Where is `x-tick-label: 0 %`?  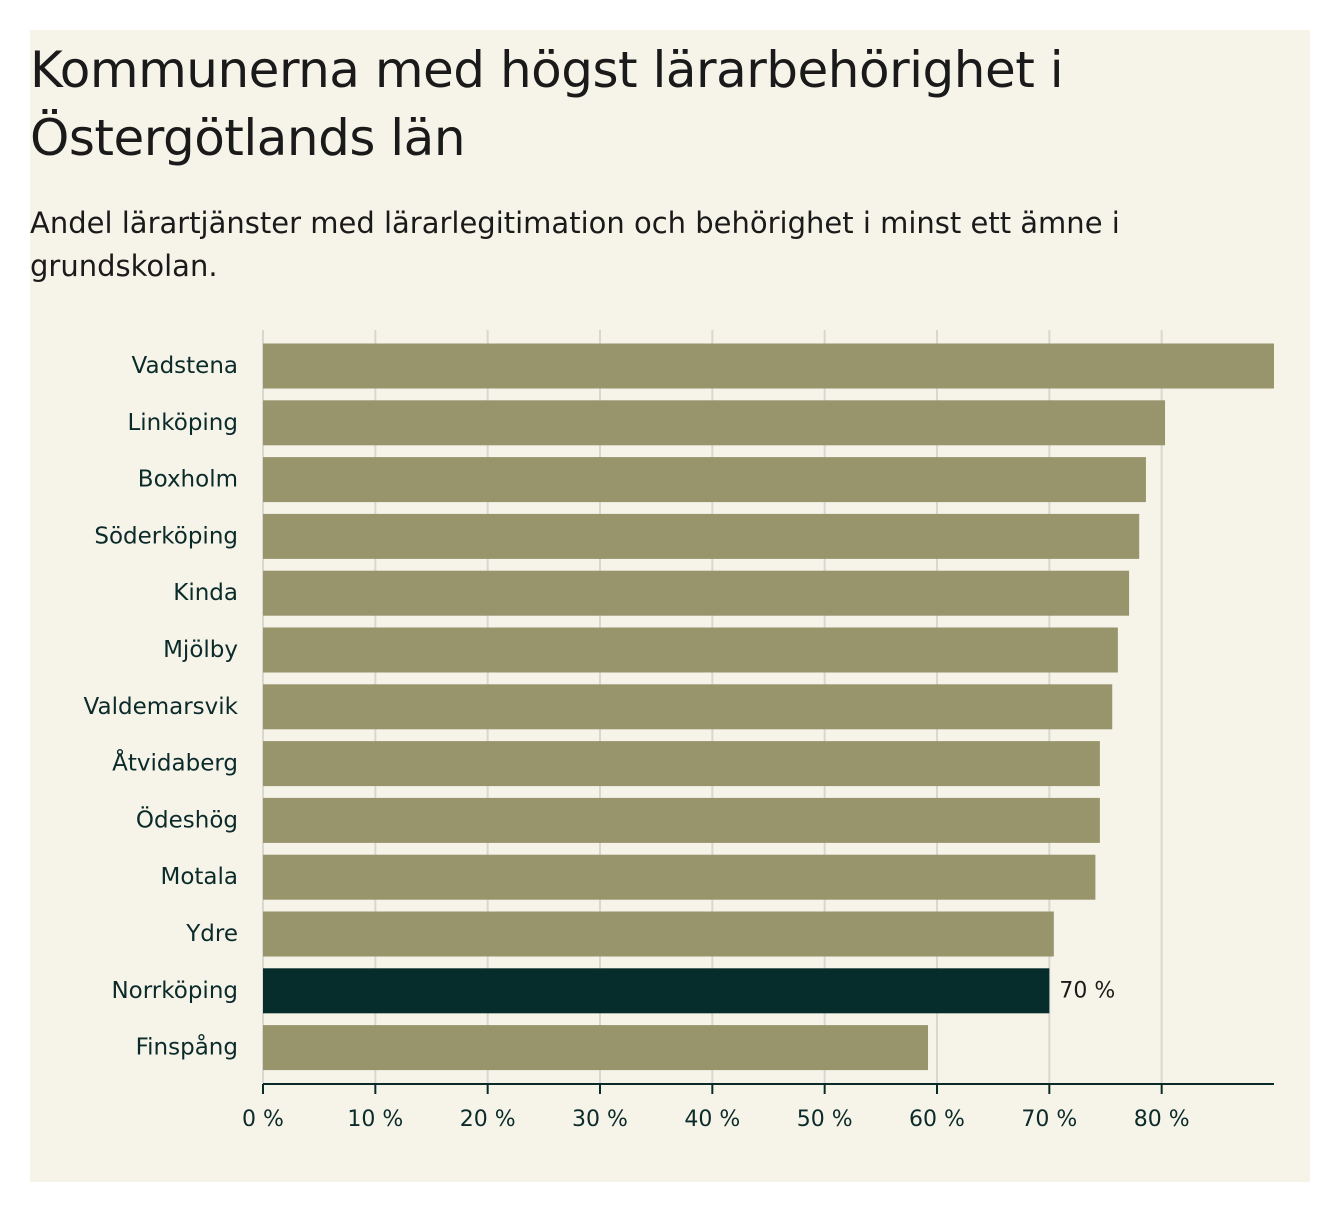
x-tick-label: 0 % is located at coordinates (263, 1119).